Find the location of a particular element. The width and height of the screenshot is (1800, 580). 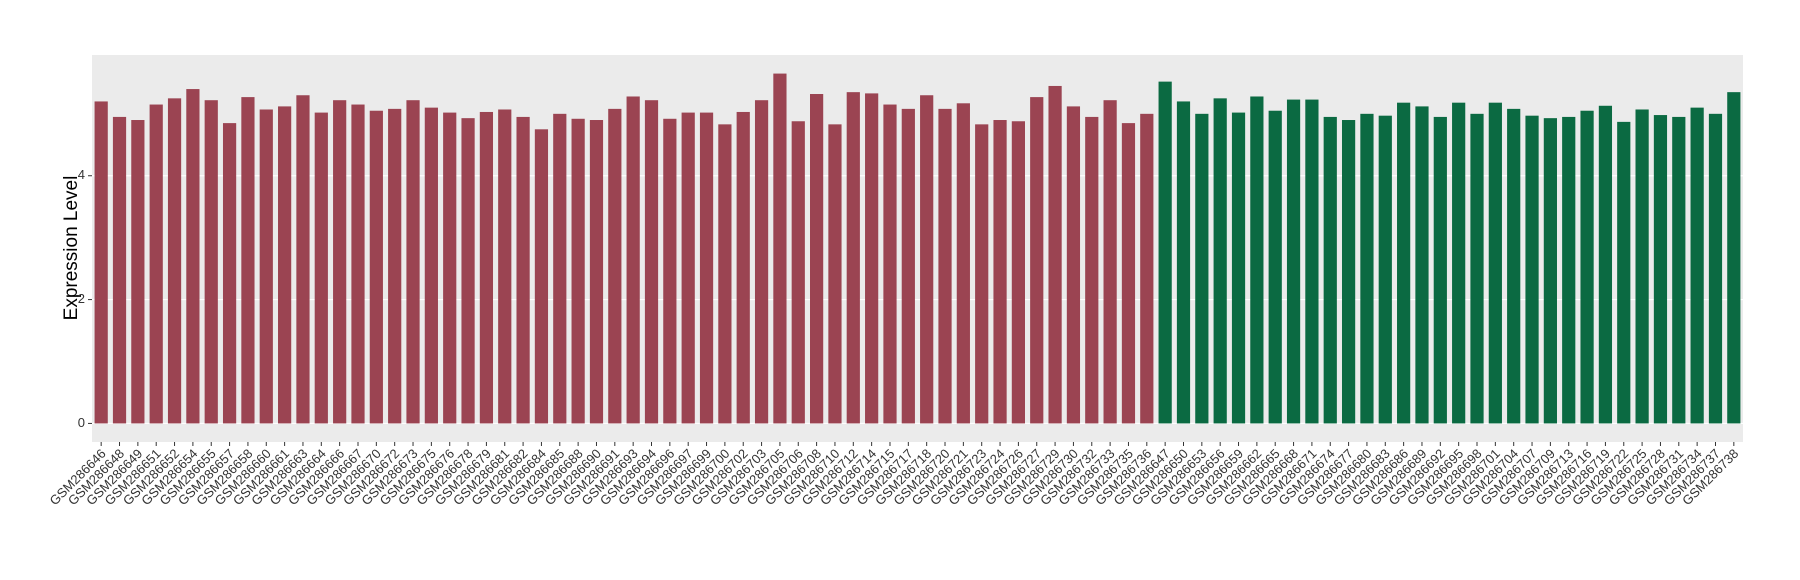

y-axis-label: Expression Level is located at coordinates (71, 248).